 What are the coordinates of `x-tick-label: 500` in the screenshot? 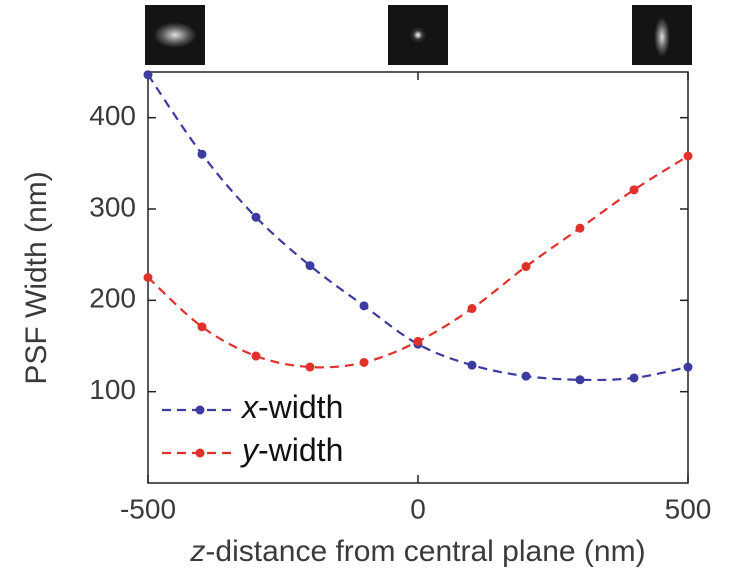 It's located at (688, 508).